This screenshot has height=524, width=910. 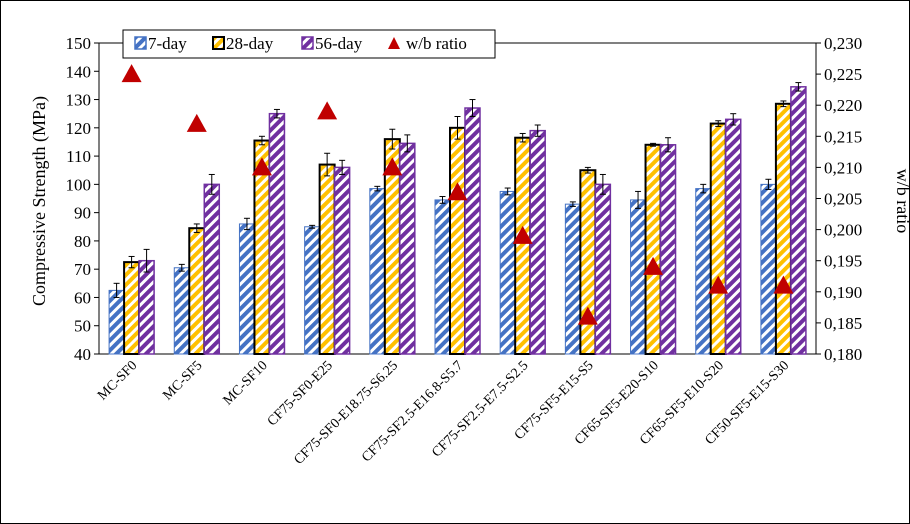 What do you see at coordinates (300, 393) in the screenshot?
I see `category-label: CF75-SF0-E25` at bounding box center [300, 393].